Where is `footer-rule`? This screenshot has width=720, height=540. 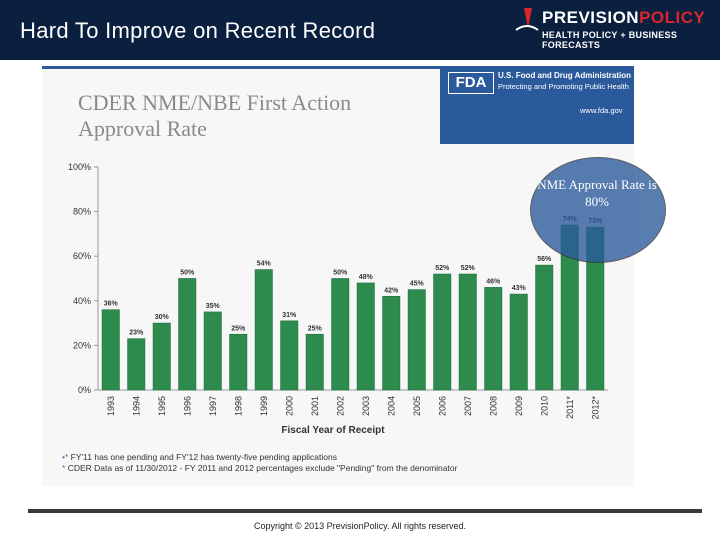
footer-rule is located at coordinates (365, 511).